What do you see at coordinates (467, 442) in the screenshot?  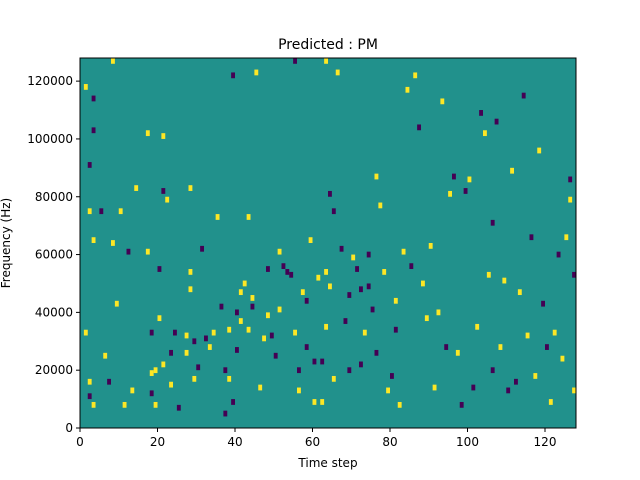 I see `x-tick-label: 100` at bounding box center [467, 442].